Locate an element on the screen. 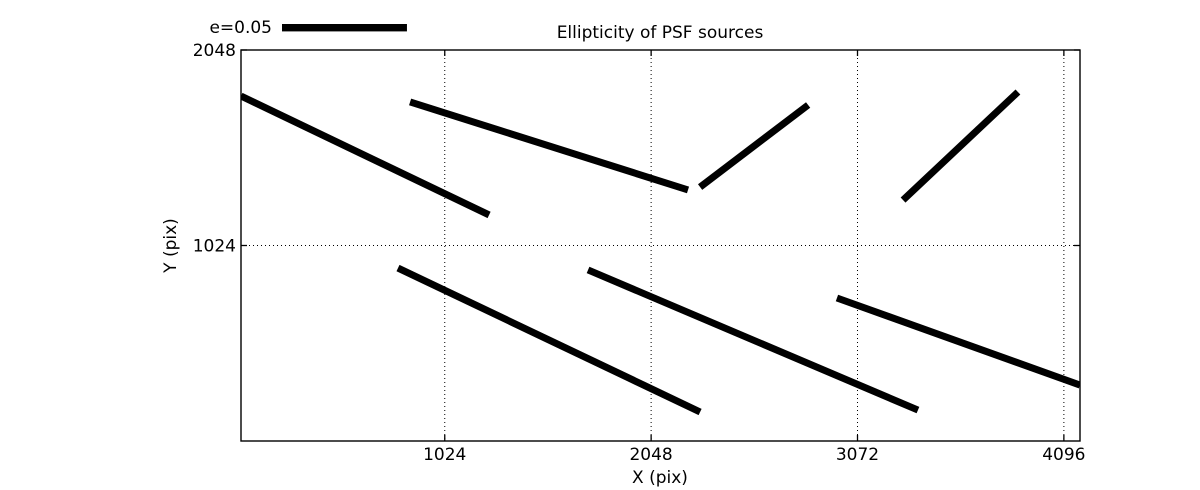 The width and height of the screenshot is (1200, 490). chart-title: Ellipticity of PSF sources is located at coordinates (660, 33).